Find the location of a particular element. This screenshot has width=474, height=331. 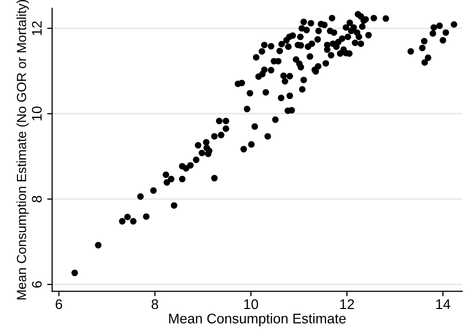

x-tick-label: 6 is located at coordinates (59, 304).